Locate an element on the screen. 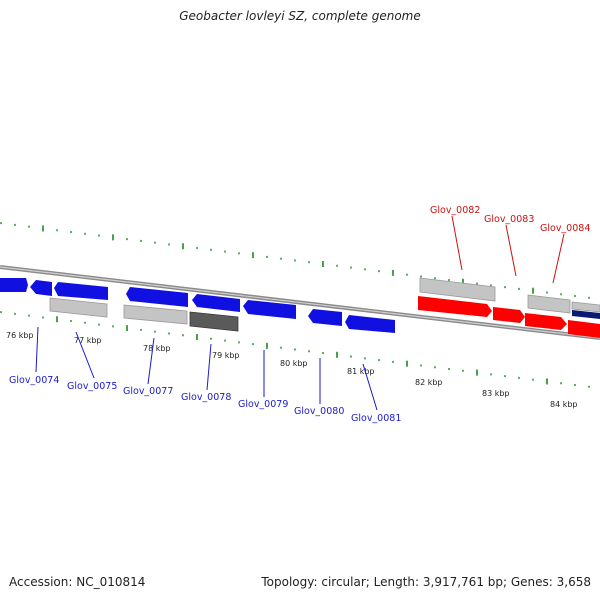 Image resolution: width=600 pixels, height=600 pixels. gene-label: Glov_0077 is located at coordinates (148, 391).